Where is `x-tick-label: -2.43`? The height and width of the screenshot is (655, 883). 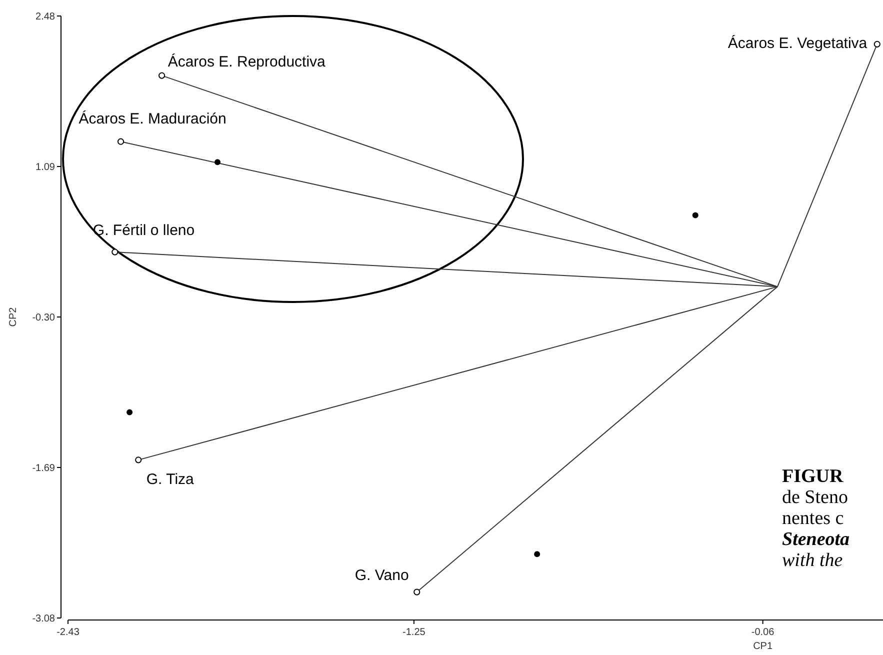
x-tick-label: -2.43 is located at coordinates (68, 632).